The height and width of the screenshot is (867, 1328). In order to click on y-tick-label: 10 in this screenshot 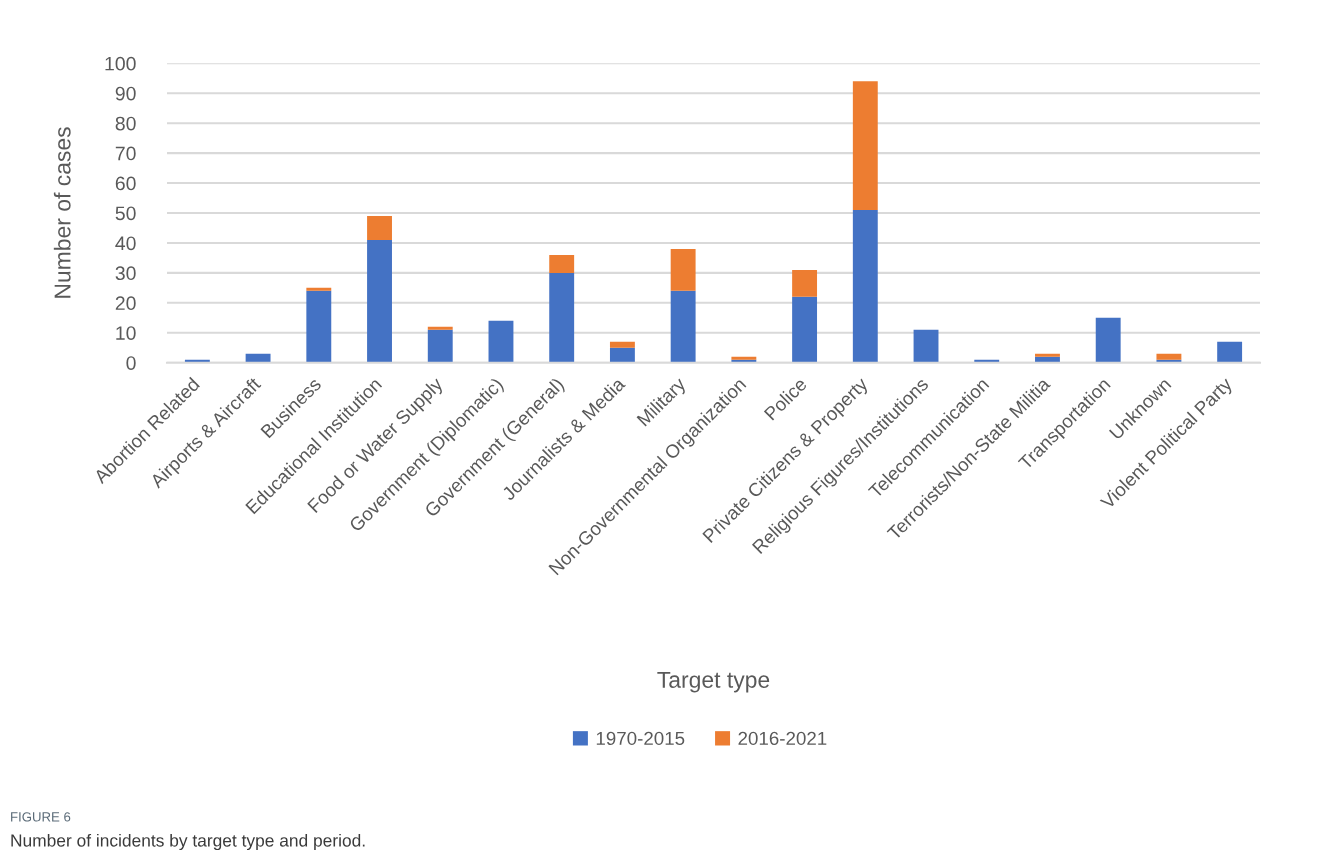, I will do `click(126, 333)`.